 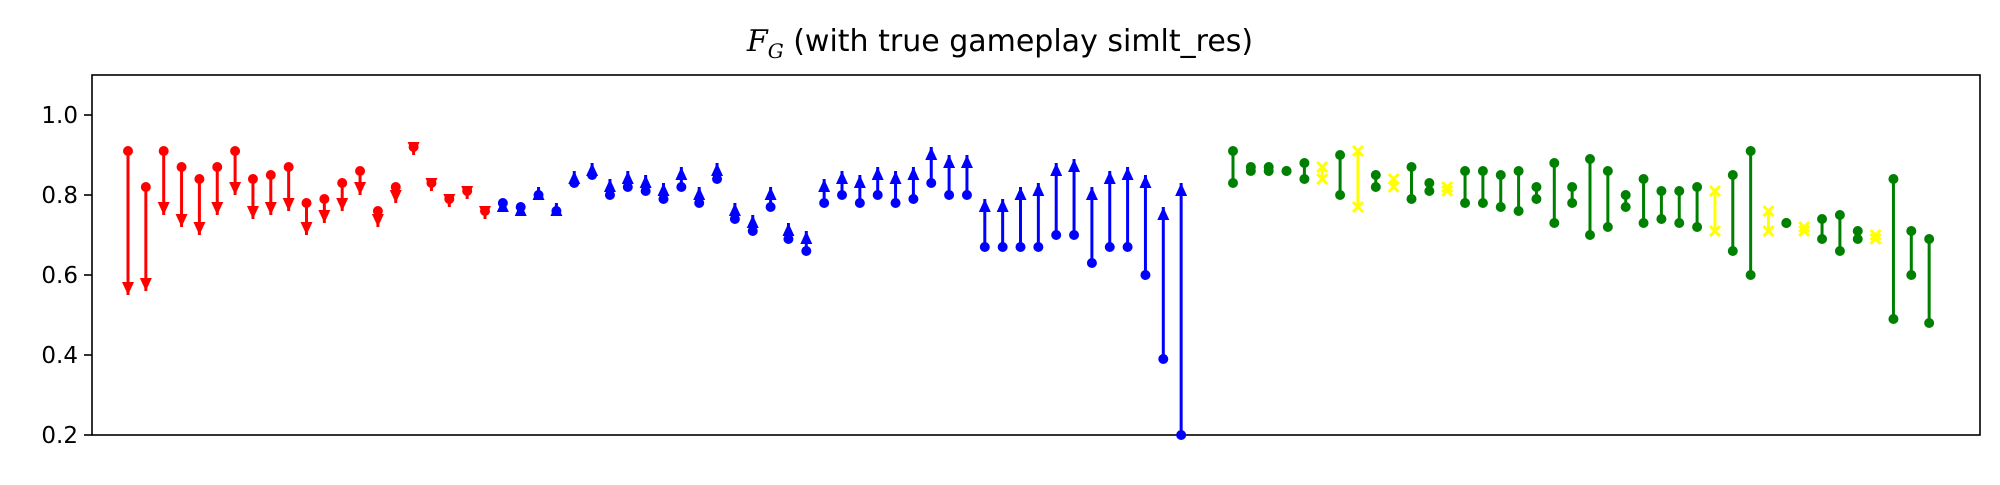 I want to click on y-tick-label-3: 0.8, so click(x=59, y=196).